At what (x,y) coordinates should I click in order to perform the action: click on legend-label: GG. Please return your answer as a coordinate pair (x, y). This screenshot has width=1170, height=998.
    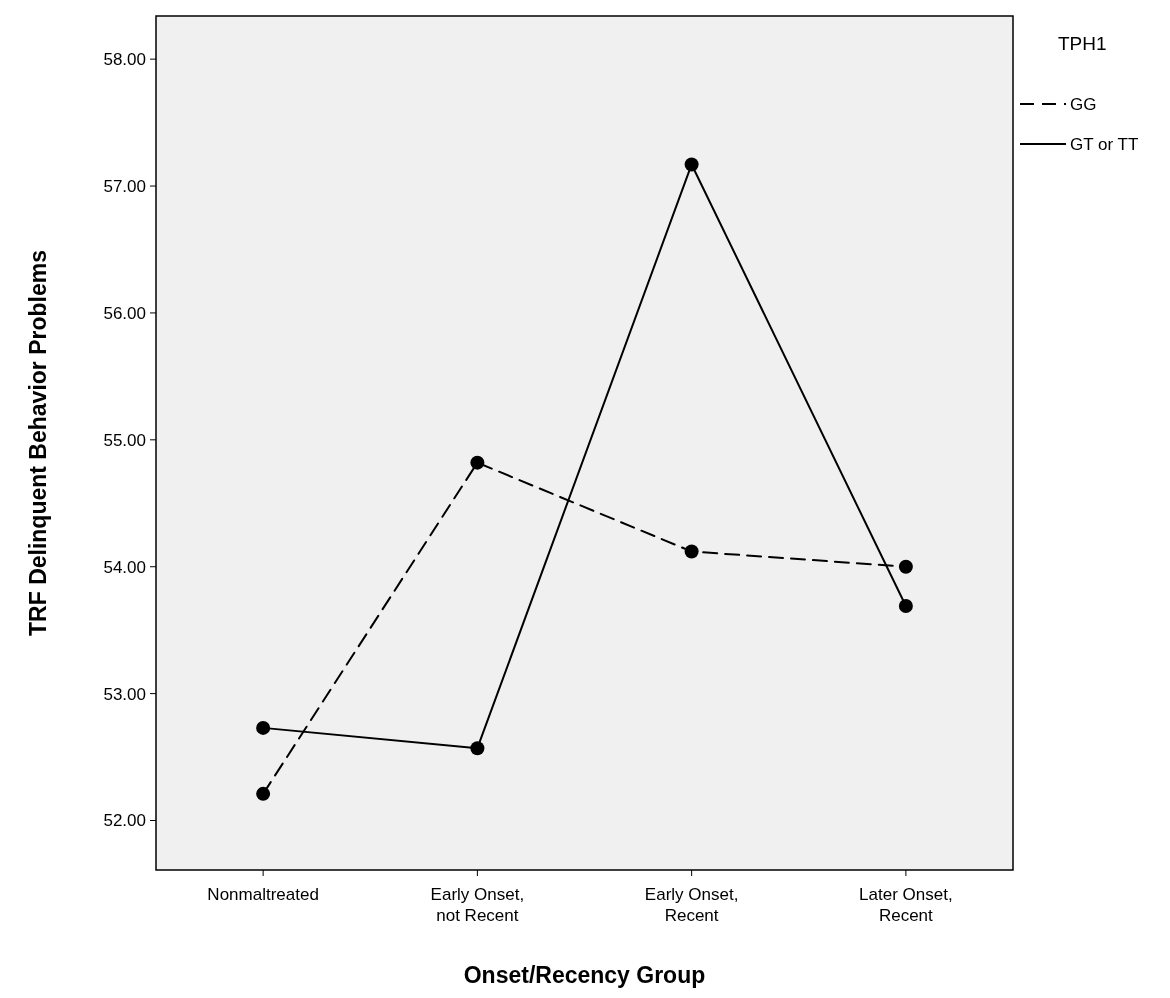
    Looking at the image, I should click on (1083, 104).